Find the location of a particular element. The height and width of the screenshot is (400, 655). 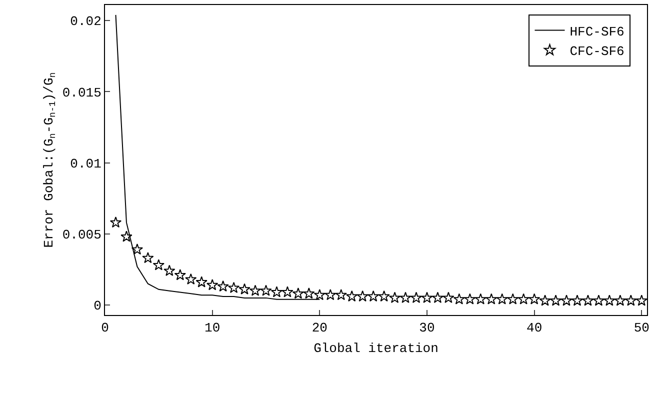

y-tick-label: 0.005 is located at coordinates (82, 234).